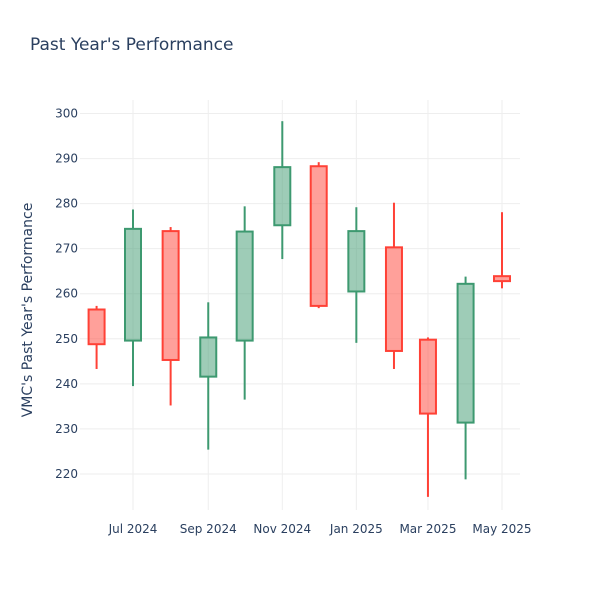 This screenshot has width=600, height=600. Describe the element at coordinates (66, 204) in the screenshot. I see `y-tick-label: 280` at that location.